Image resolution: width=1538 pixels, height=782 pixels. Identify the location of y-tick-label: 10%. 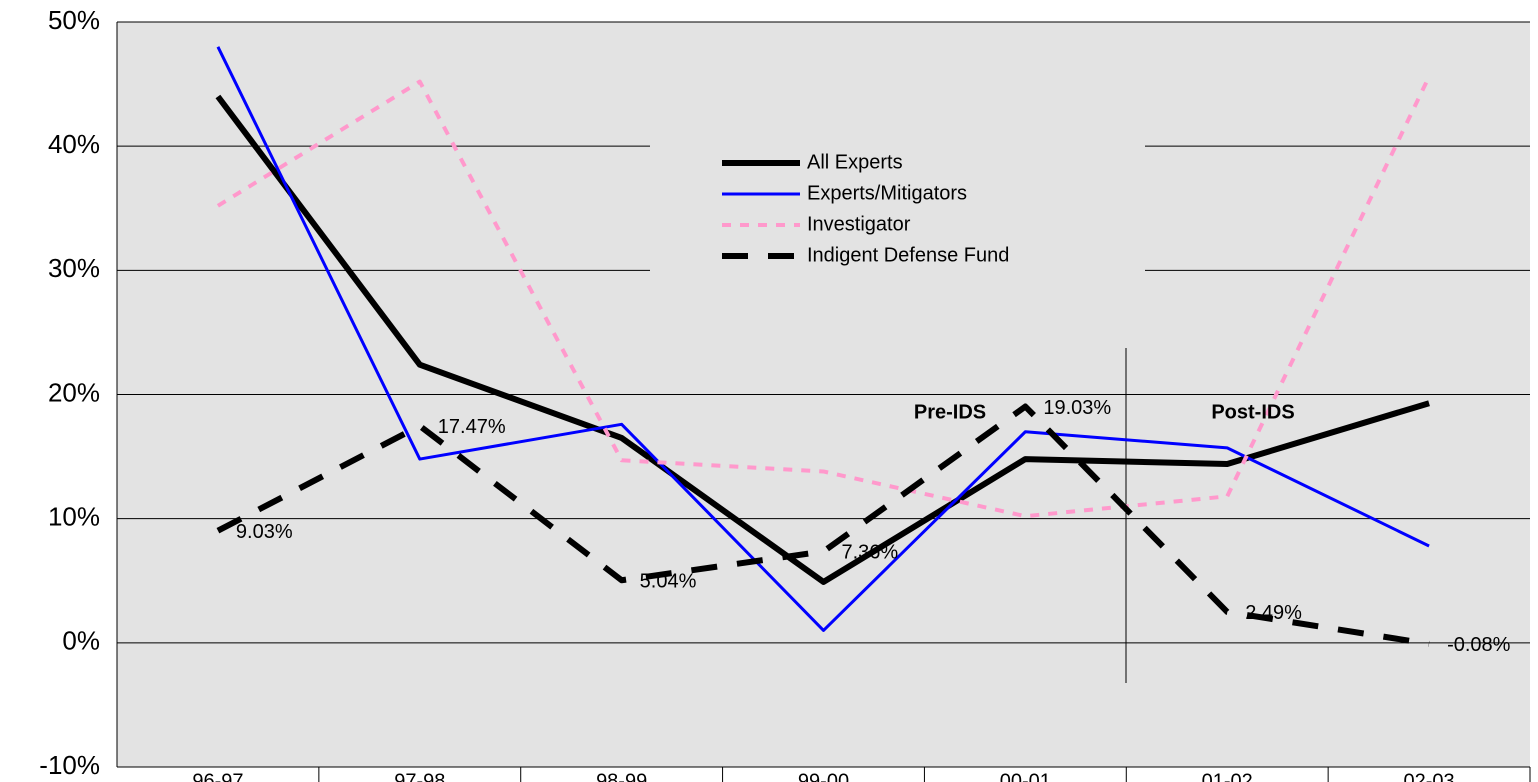
(74, 517).